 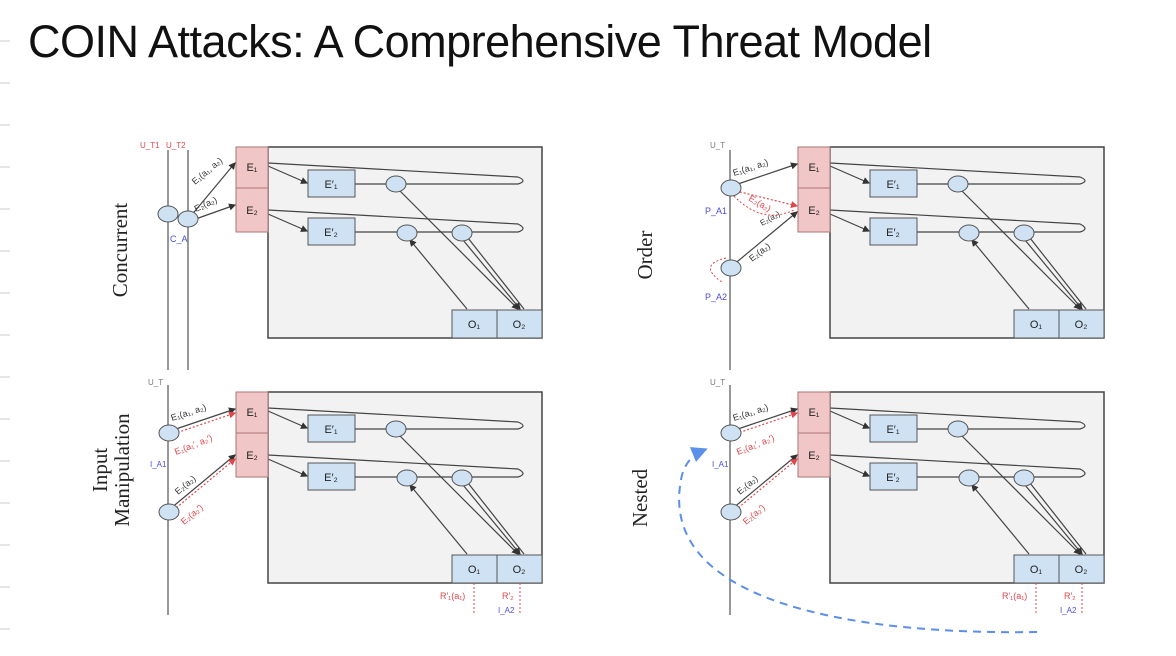 I want to click on panel-label-order: Order, so click(x=645, y=255).